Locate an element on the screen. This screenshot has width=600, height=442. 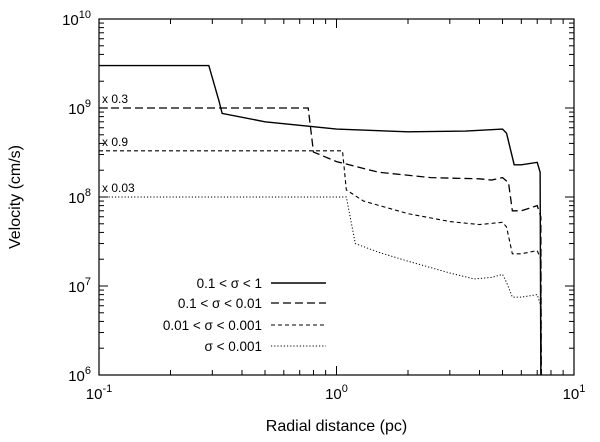
y-tick-label: 10⁸ is located at coordinates (79, 197).